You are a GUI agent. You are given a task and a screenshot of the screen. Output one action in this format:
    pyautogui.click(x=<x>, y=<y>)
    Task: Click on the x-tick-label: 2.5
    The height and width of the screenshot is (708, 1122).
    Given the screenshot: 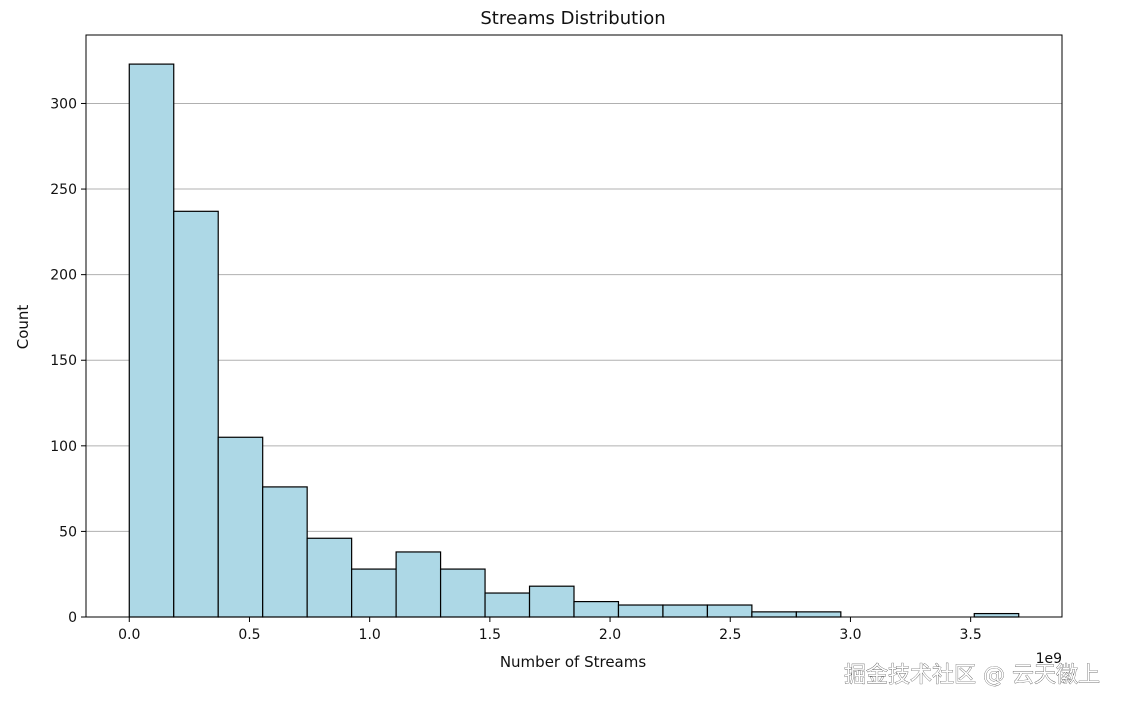 What is the action you would take?
    pyautogui.click(x=730, y=635)
    